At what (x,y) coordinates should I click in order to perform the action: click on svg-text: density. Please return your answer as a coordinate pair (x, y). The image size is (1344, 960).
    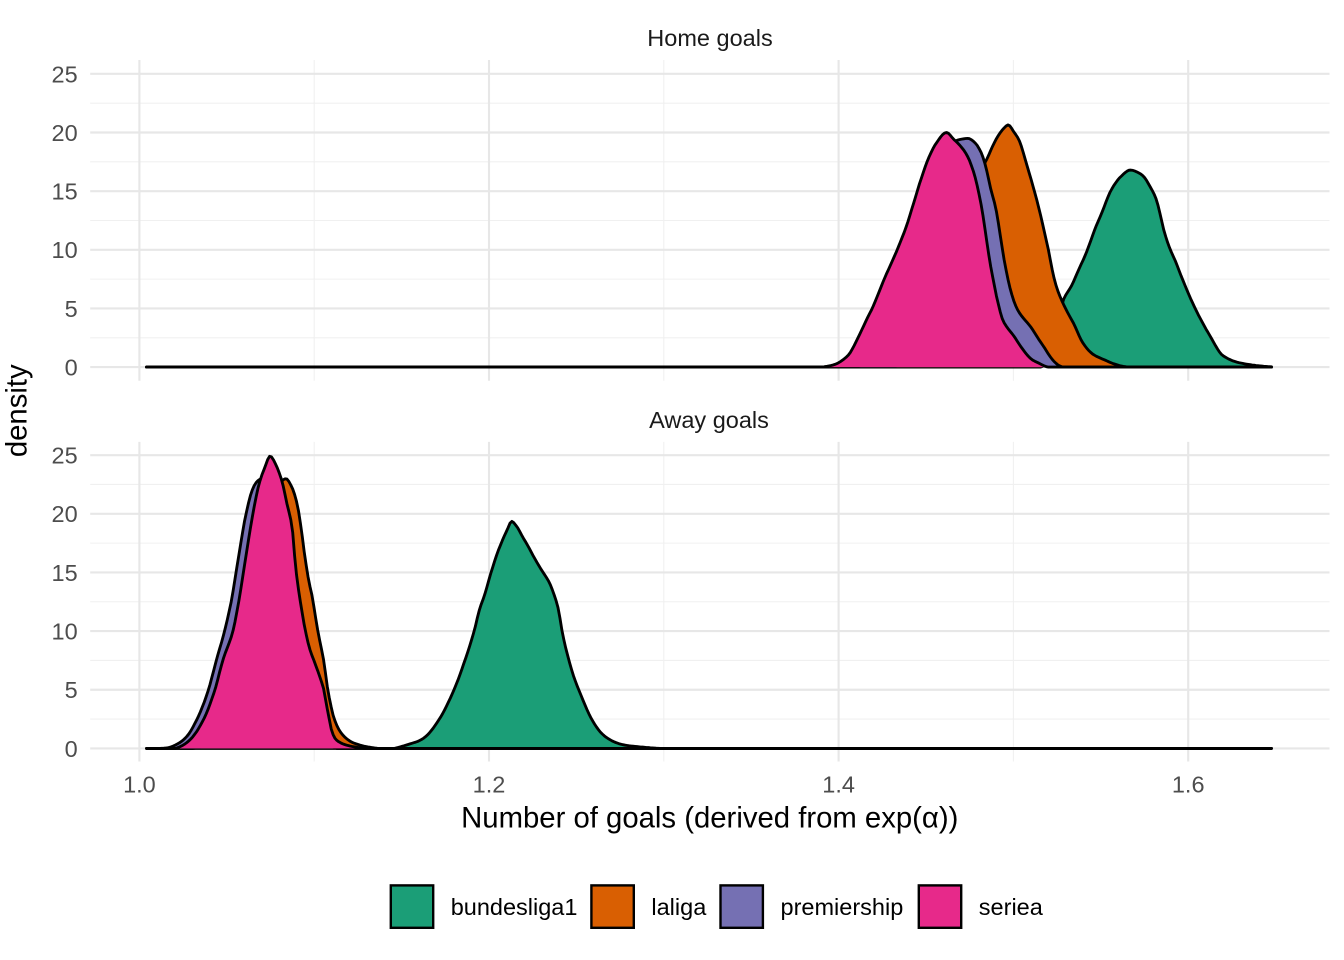
    Looking at the image, I should click on (17, 410).